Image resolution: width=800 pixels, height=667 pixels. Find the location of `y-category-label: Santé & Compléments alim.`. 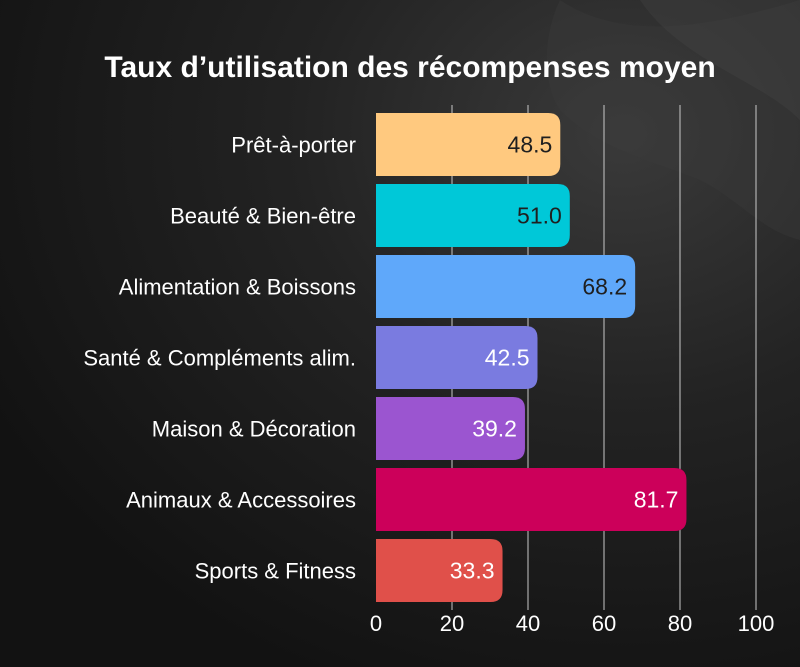

y-category-label: Santé & Compléments alim. is located at coordinates (219, 358).